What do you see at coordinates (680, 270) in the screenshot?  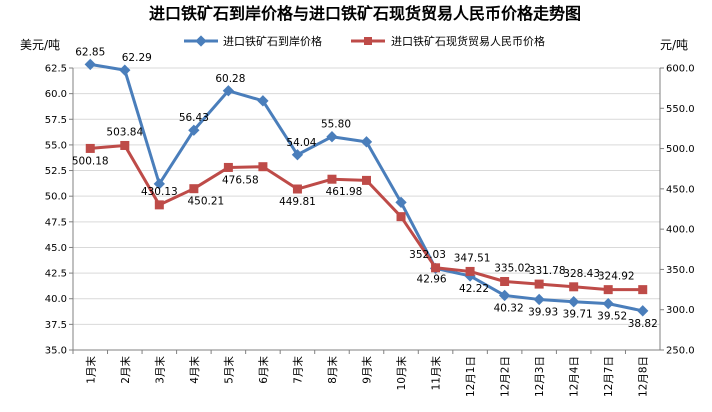 I see `right-tick-label: 350.0` at bounding box center [680, 270].